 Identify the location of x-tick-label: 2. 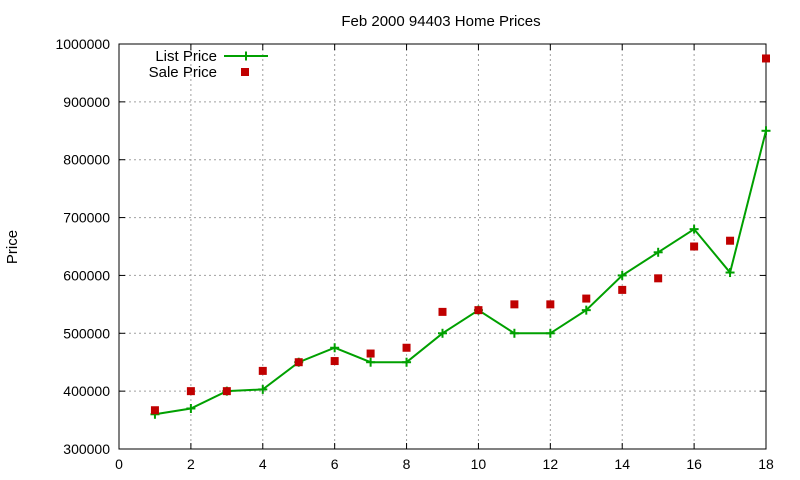
(191, 464).